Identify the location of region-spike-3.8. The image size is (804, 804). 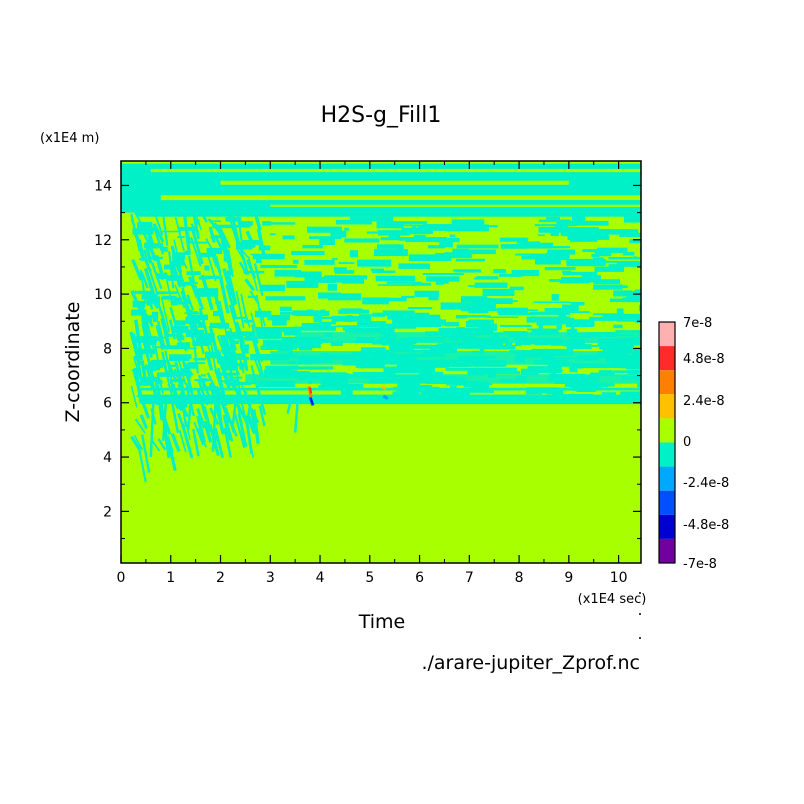
(311, 396).